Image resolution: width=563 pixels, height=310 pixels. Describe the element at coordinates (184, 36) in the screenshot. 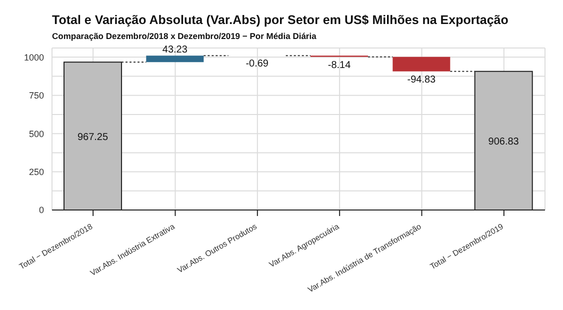

I see `chart-subtitle: Comparação Dezembro/2018 x Dezembro/2019 − Por Média Diária` at that location.